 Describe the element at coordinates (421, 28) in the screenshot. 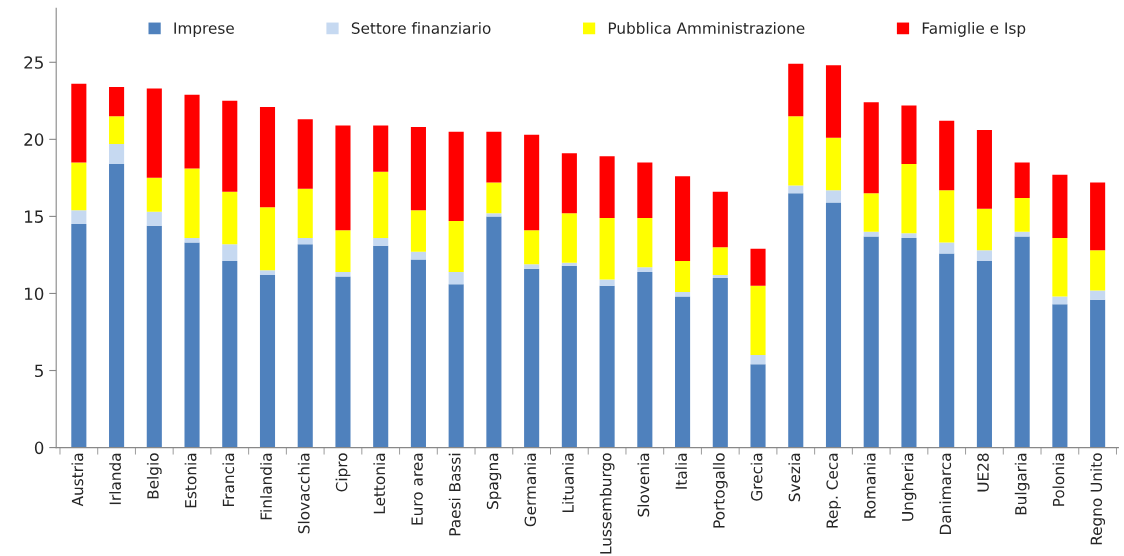

I see `legend-label: Settore finanziario` at that location.